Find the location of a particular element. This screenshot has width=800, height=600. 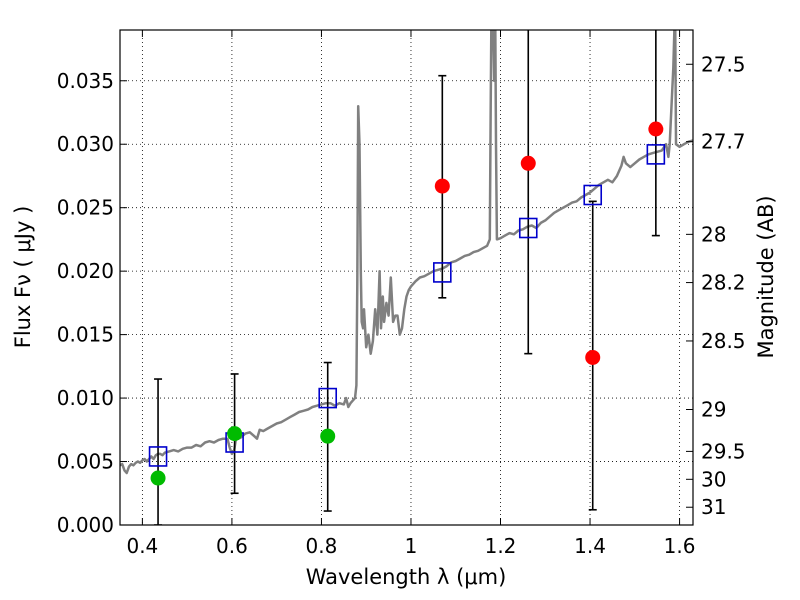

x-axis-label: Wavelength λ (μm) is located at coordinates (406, 577).